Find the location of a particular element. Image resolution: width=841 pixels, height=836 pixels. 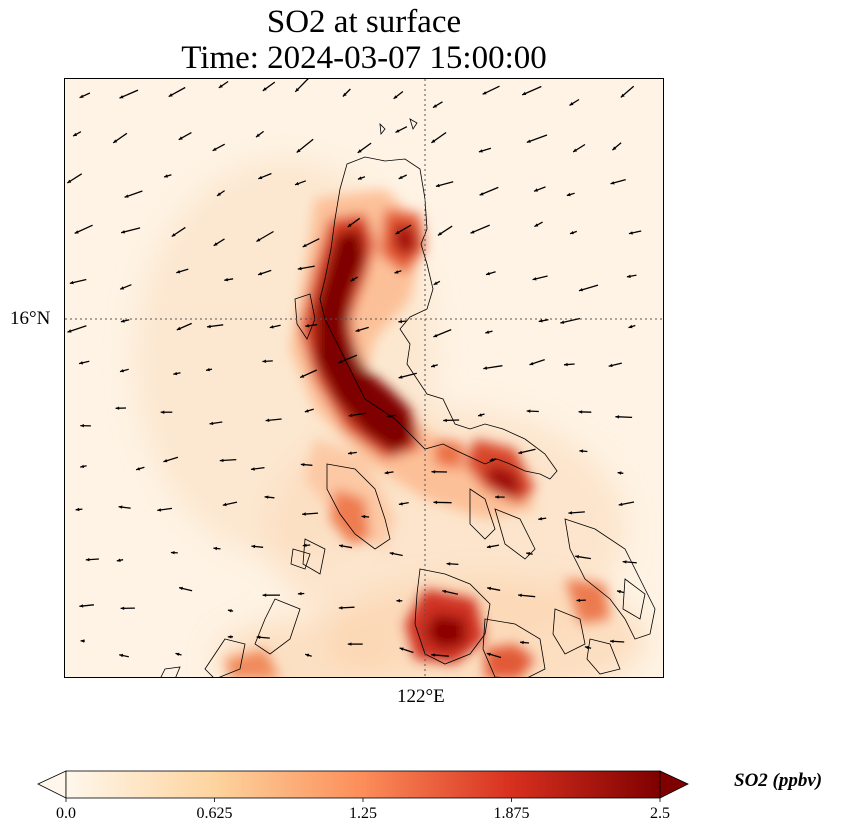

title-line-2: Time: 2024-03-07 15:00:00 is located at coordinates (364, 58).